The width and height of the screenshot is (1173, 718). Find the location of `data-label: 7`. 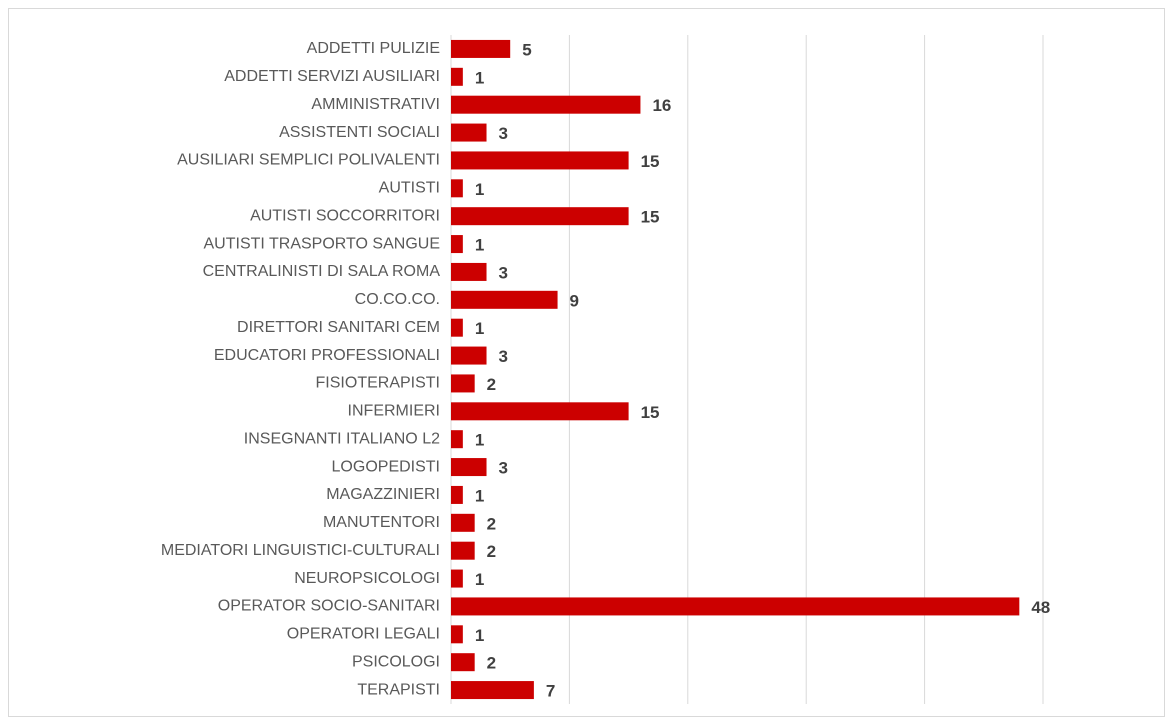

data-label: 7 is located at coordinates (550, 691).